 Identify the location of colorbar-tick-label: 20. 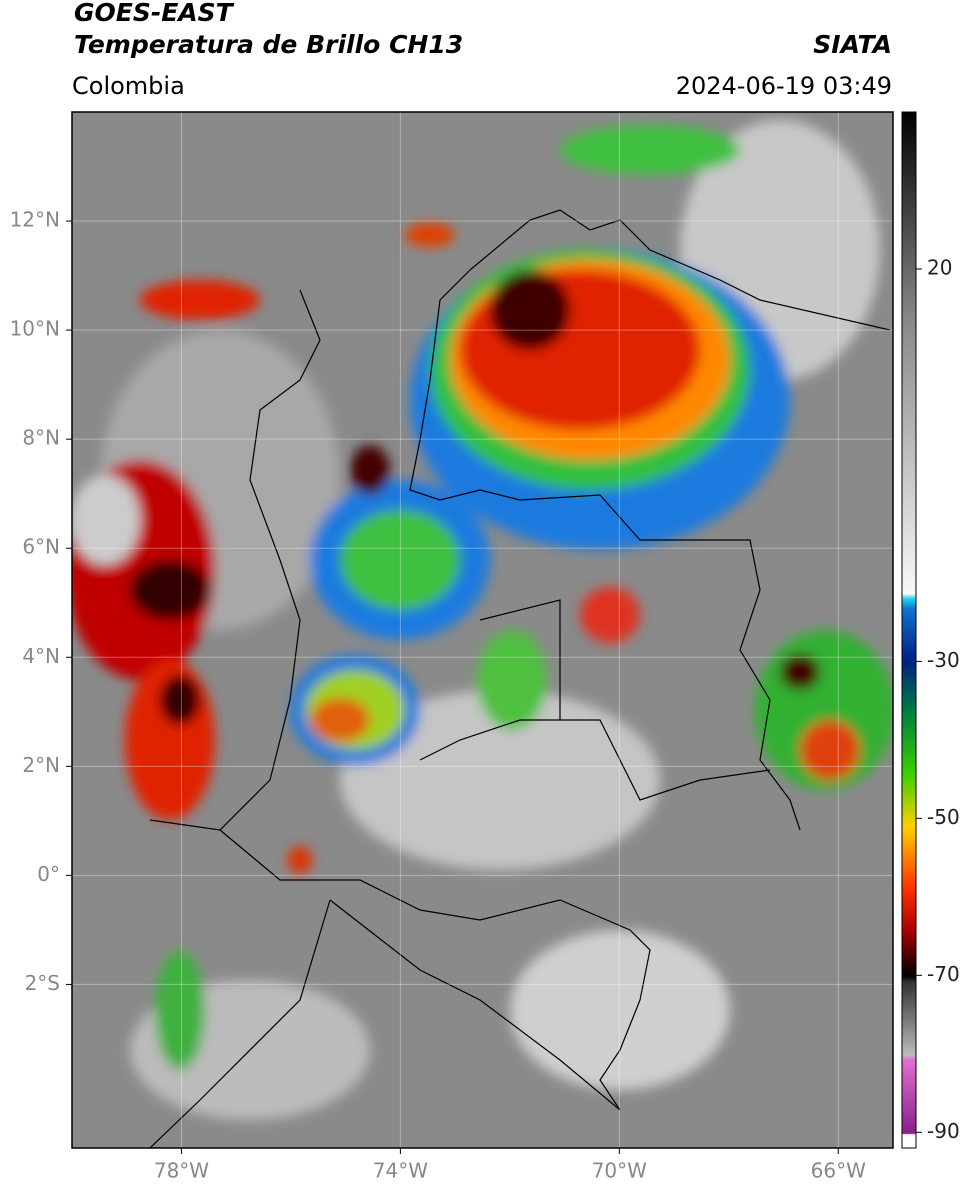
(939, 267).